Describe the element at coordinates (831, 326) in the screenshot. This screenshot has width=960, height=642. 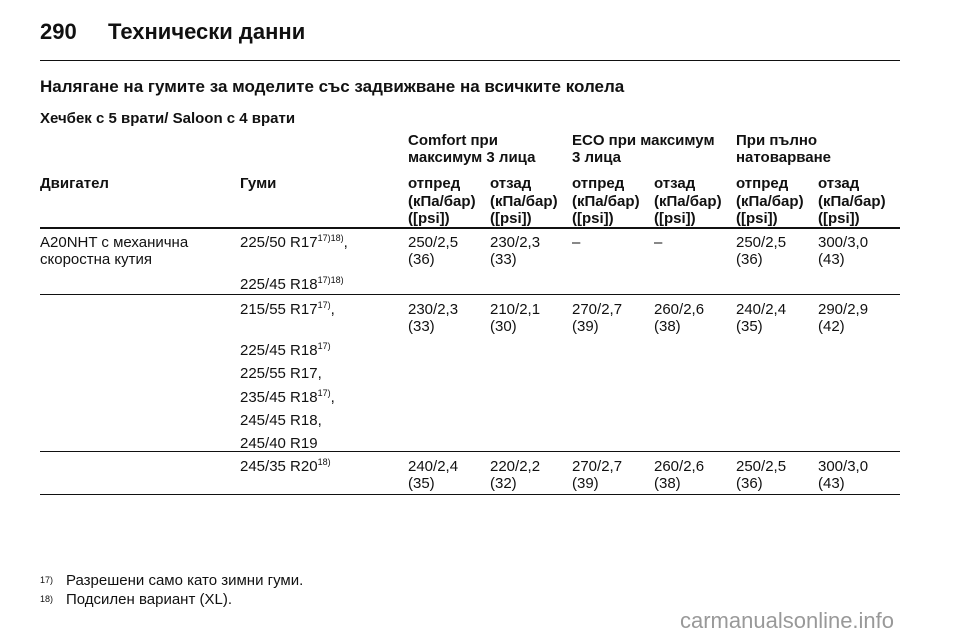
I see `pressure-value: (42)` at that location.